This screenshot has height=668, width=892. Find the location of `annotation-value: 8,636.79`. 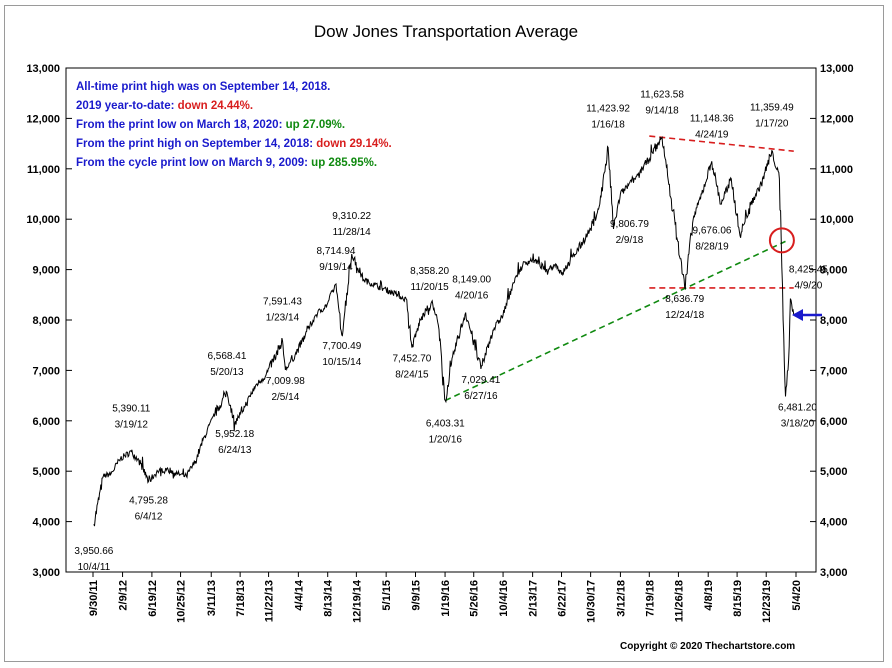

annotation-value: 8,636.79 is located at coordinates (684, 299).